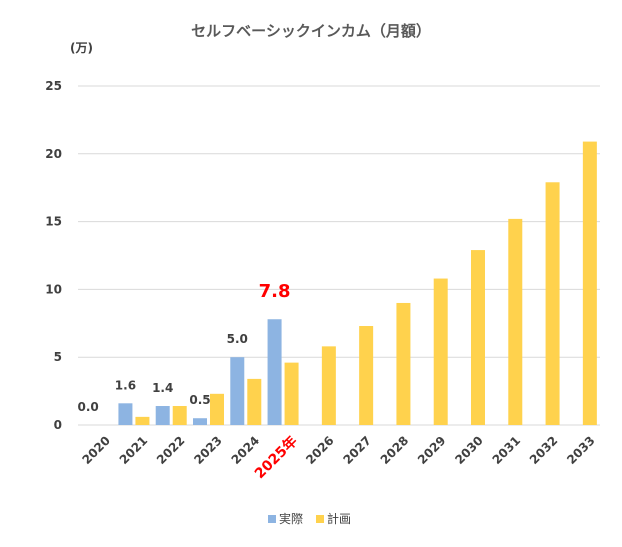 This screenshot has width=622, height=547. I want to click on x-tick-label: 2029, so click(432, 450).